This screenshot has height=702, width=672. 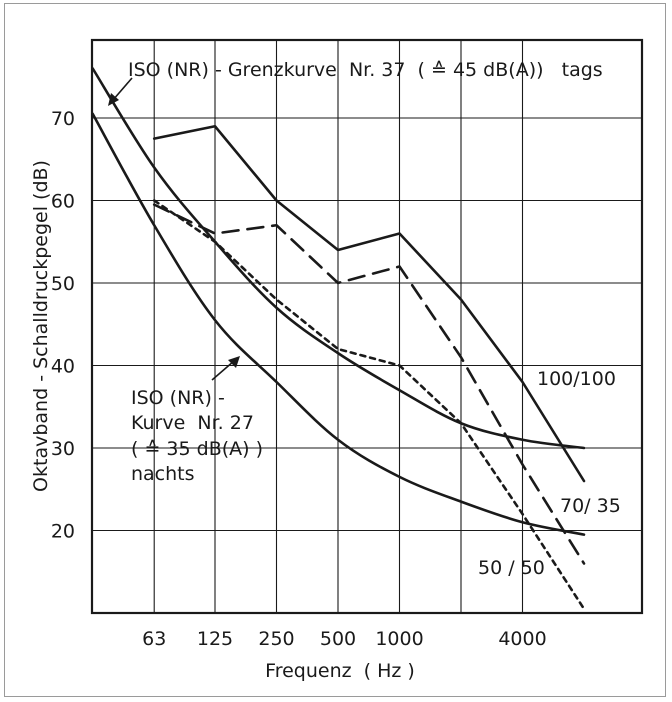 What do you see at coordinates (41, 326) in the screenshot?
I see `y-axis-label: Oktavband - Schalldruckpegel (dB)` at bounding box center [41, 326].